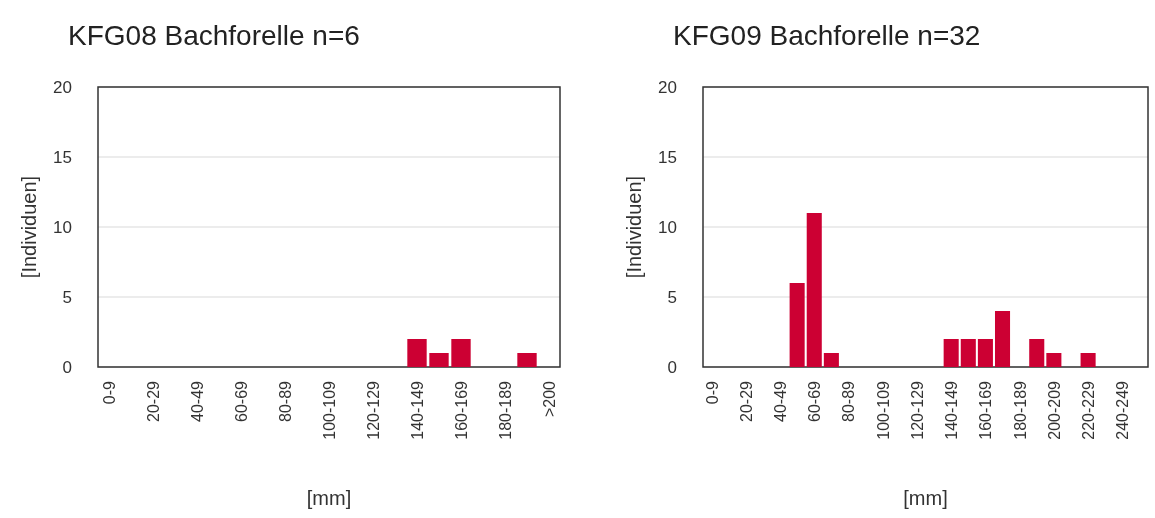 This screenshot has width=1155, height=518. What do you see at coordinates (549, 399) in the screenshot?
I see `x-tick-label: >200` at bounding box center [549, 399].